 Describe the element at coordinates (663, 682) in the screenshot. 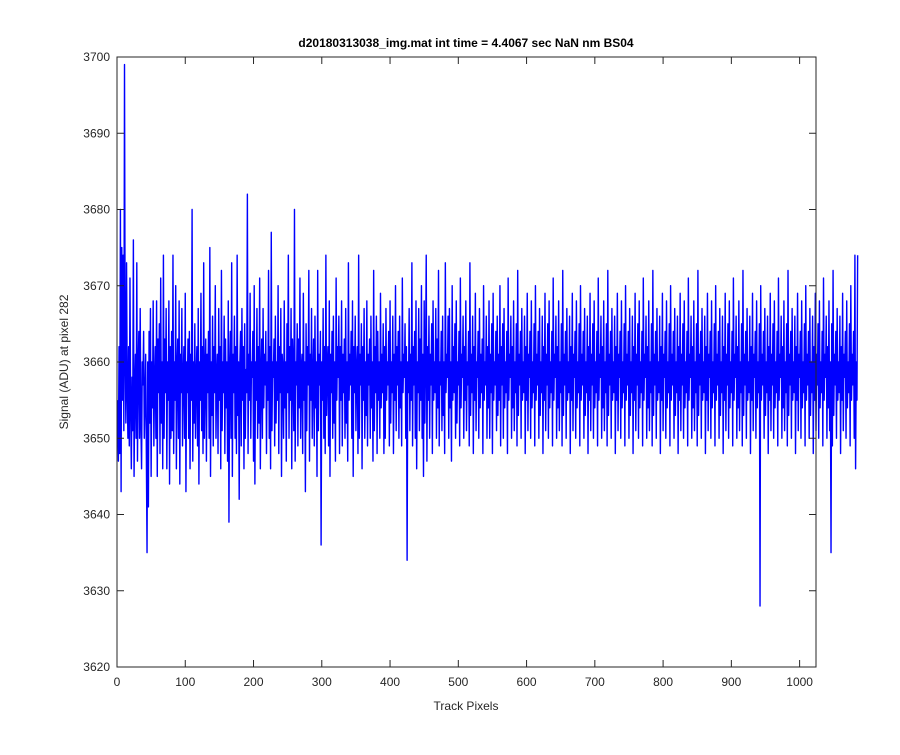

I see `x-tick-label: 800` at that location.